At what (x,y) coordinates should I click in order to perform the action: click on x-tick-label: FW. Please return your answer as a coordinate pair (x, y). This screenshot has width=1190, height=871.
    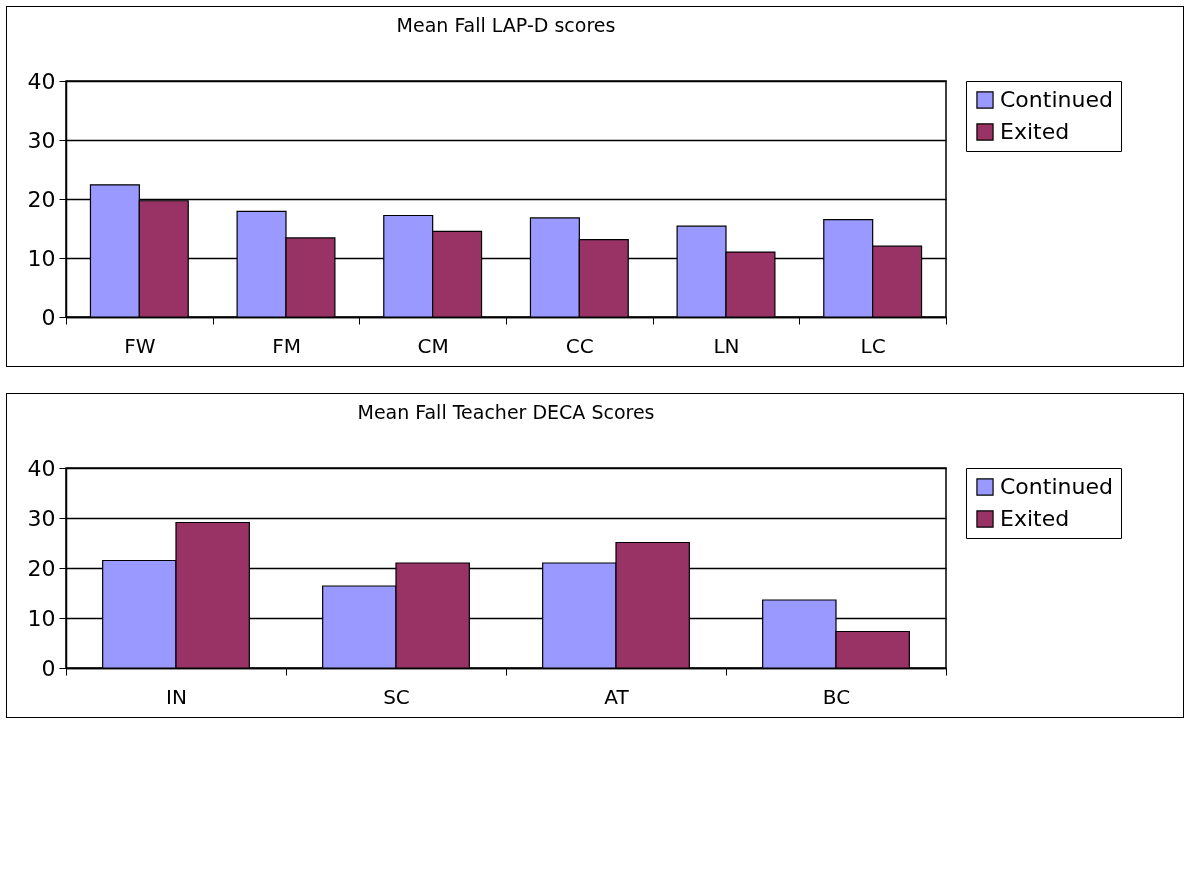
    Looking at the image, I should click on (140, 345).